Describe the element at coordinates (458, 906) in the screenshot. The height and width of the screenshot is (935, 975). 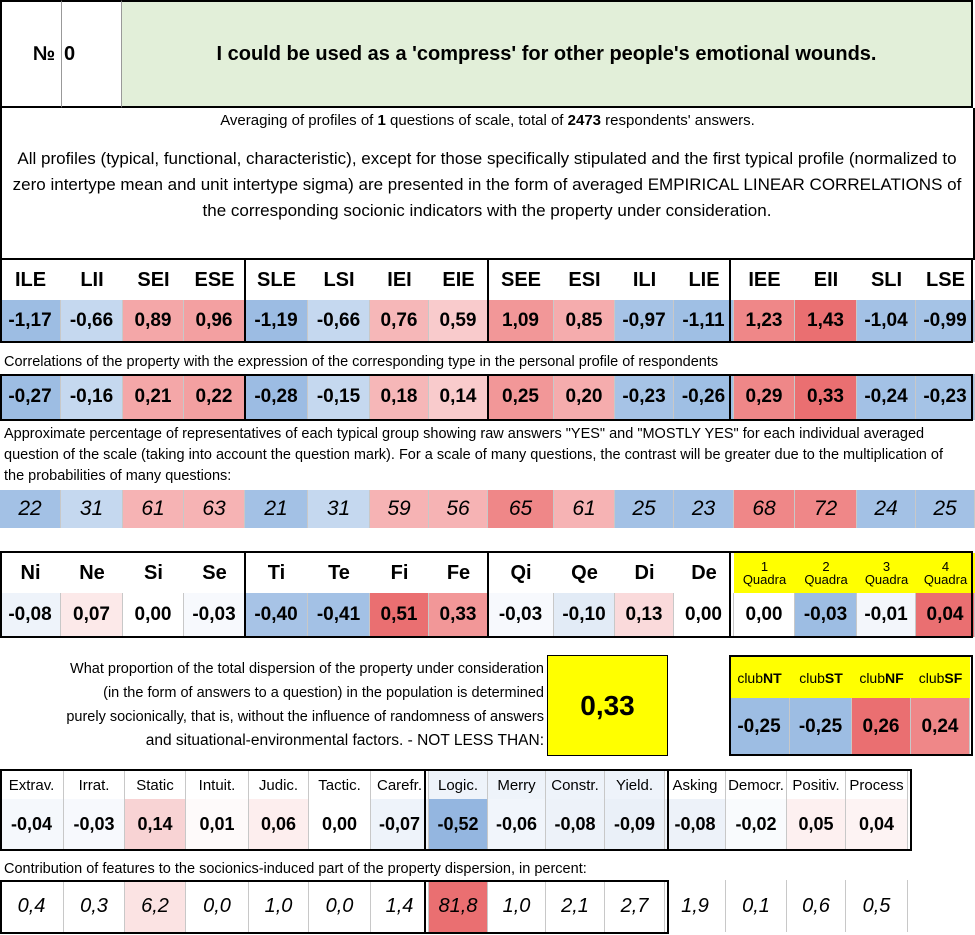
I see `trait-contribution-7: 81,8` at that location.